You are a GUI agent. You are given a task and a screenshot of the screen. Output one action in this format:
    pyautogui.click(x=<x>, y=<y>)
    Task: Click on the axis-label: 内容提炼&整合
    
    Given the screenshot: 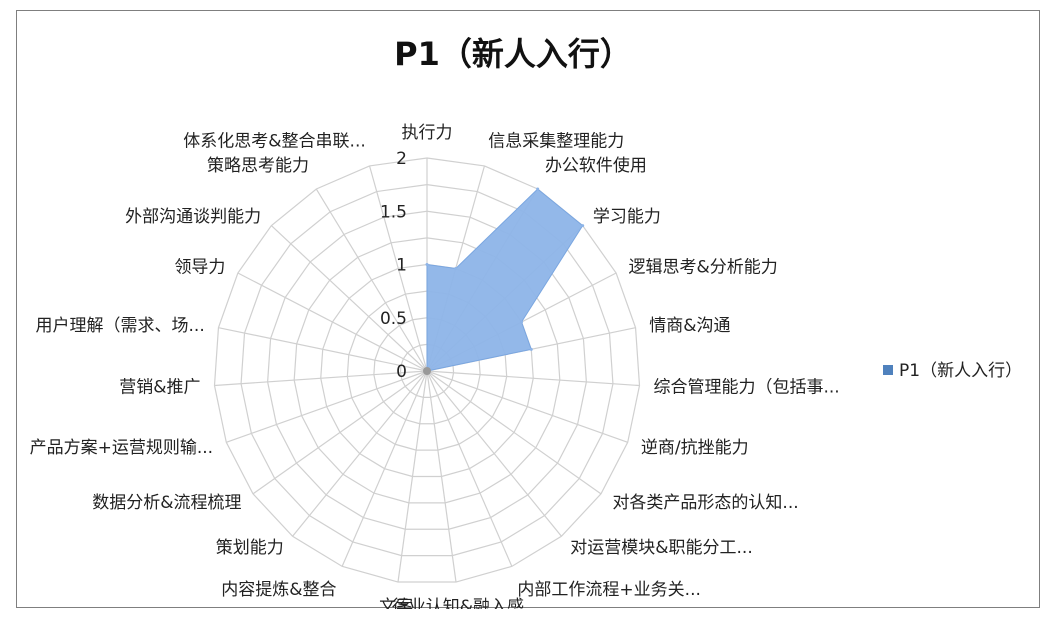 What is the action you would take?
    pyautogui.click(x=278, y=590)
    